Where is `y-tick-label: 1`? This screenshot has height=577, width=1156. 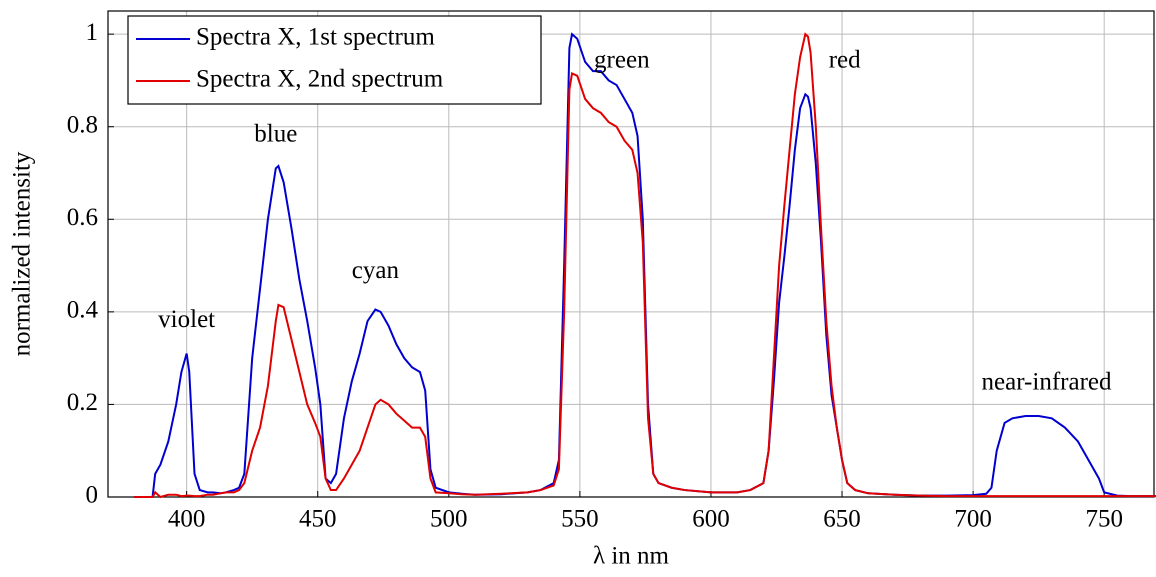 y-tick-label: 1 is located at coordinates (92, 32).